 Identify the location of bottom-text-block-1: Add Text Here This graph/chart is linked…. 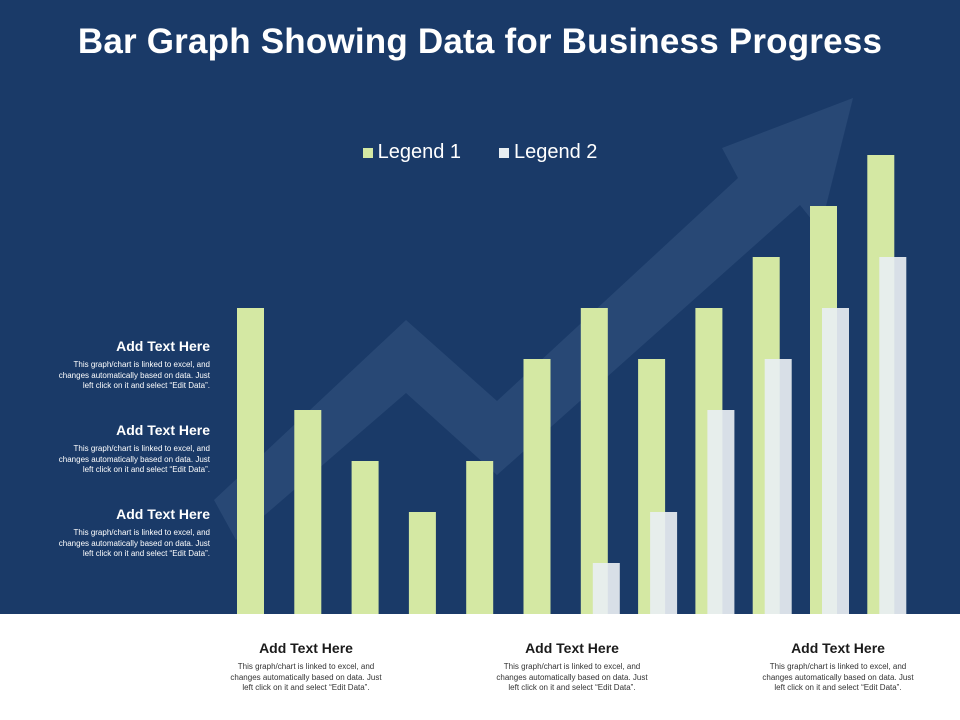
(306, 667).